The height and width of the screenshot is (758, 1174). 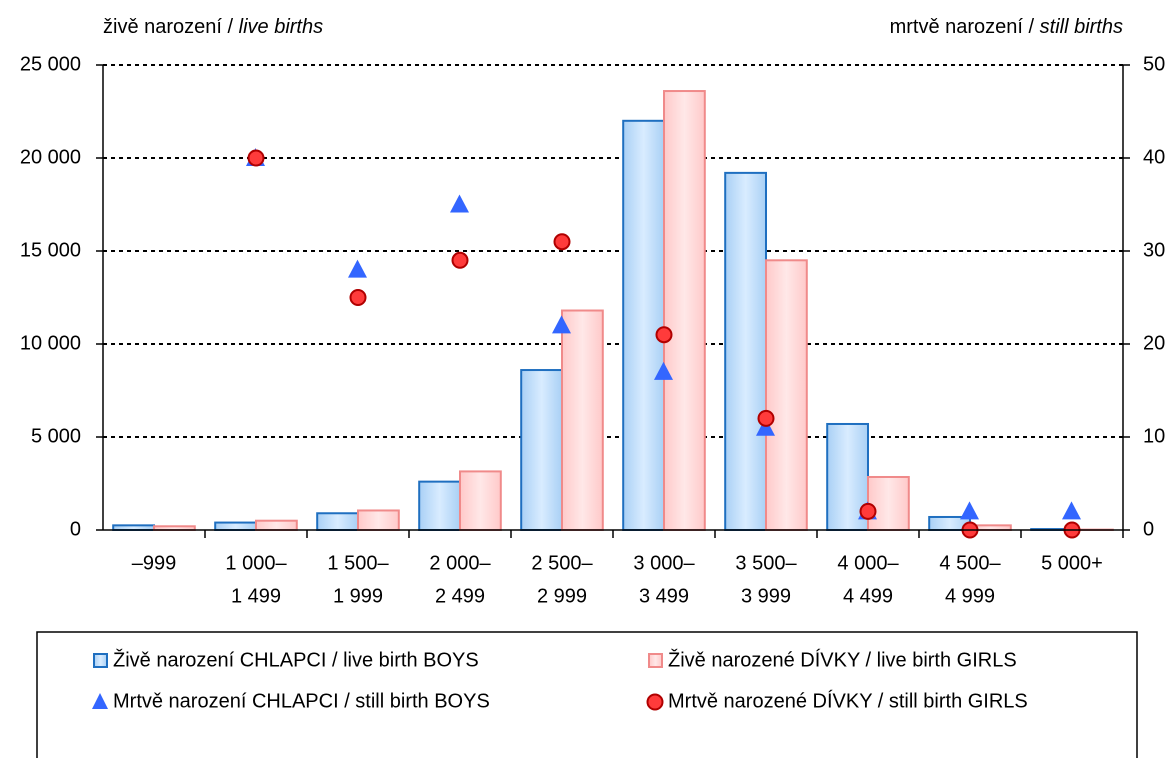 I want to click on y-tick-label: 20 000, so click(x=50, y=157).